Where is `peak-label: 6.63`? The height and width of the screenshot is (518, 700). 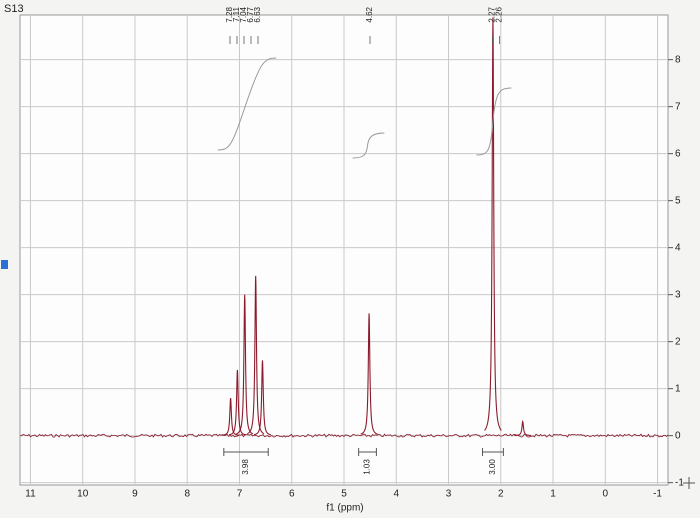 peak-label: 6.63 is located at coordinates (257, 14).